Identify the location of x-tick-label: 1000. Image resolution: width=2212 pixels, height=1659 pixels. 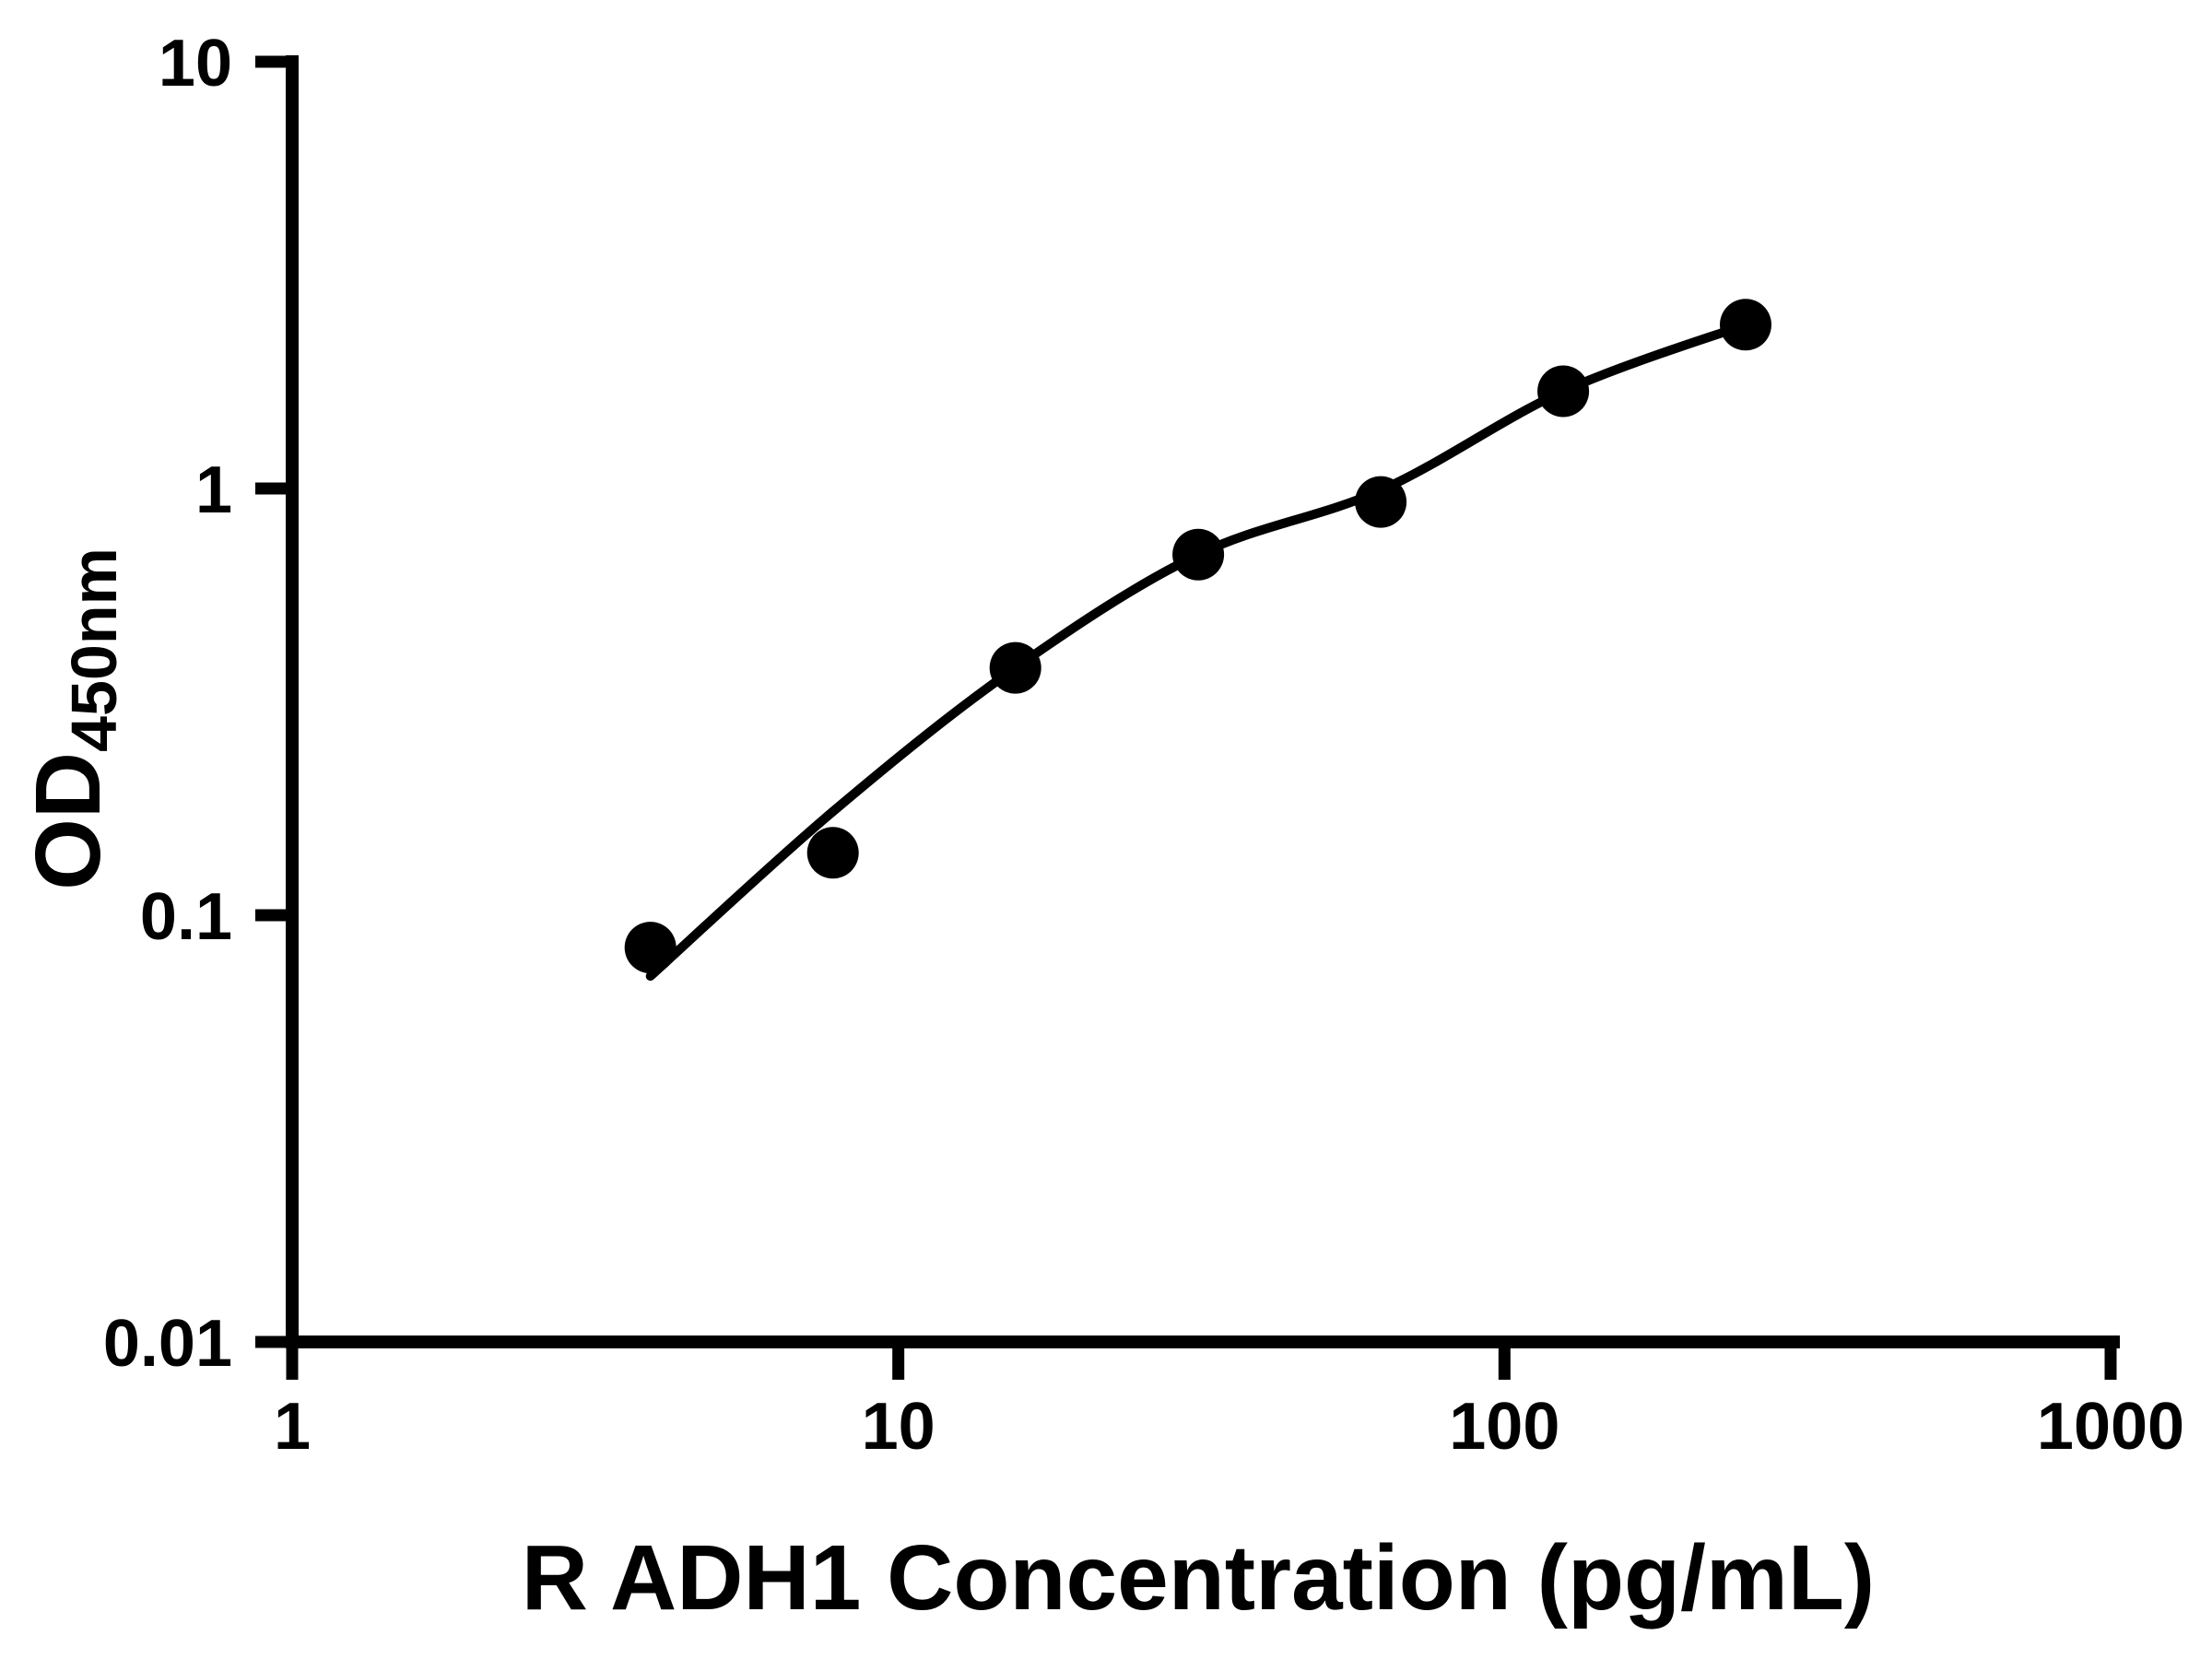
(2110, 1427).